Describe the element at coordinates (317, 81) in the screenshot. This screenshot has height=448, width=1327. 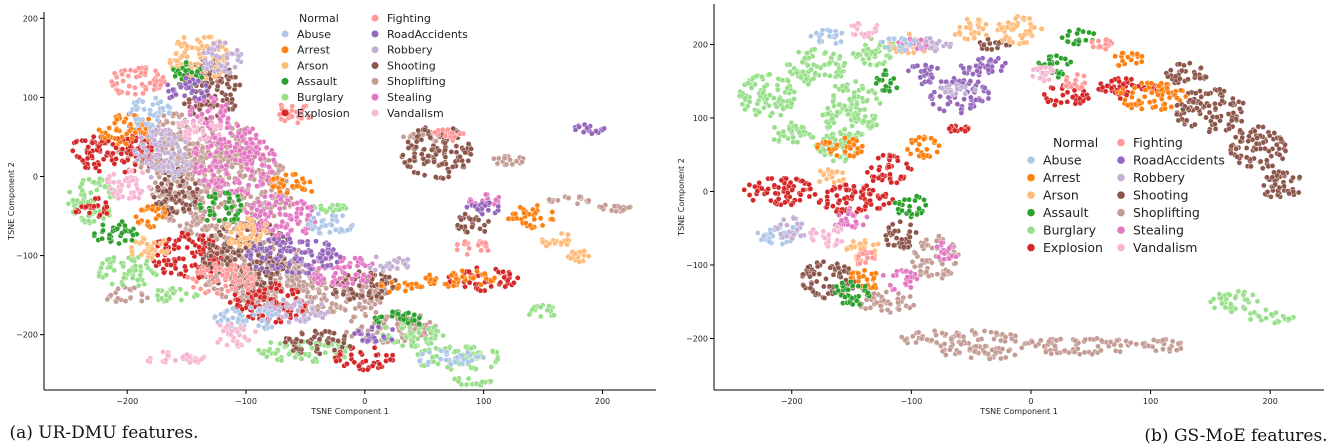
I see `legend-label: Assault` at that location.